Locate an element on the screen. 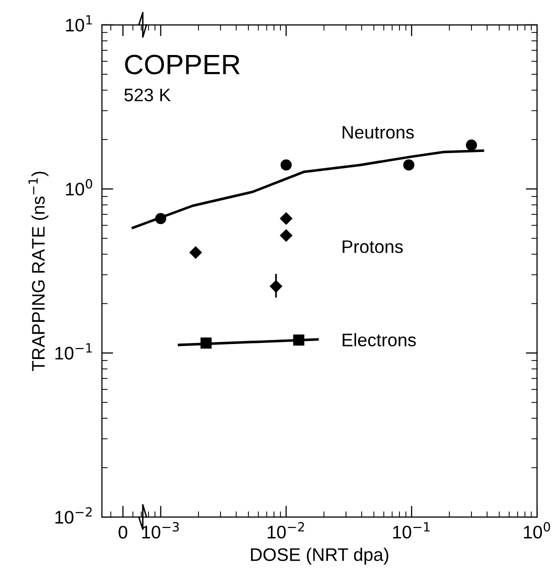 This screenshot has height=579, width=560. y-tick-label: 10$^{−2}$ is located at coordinates (73, 515).